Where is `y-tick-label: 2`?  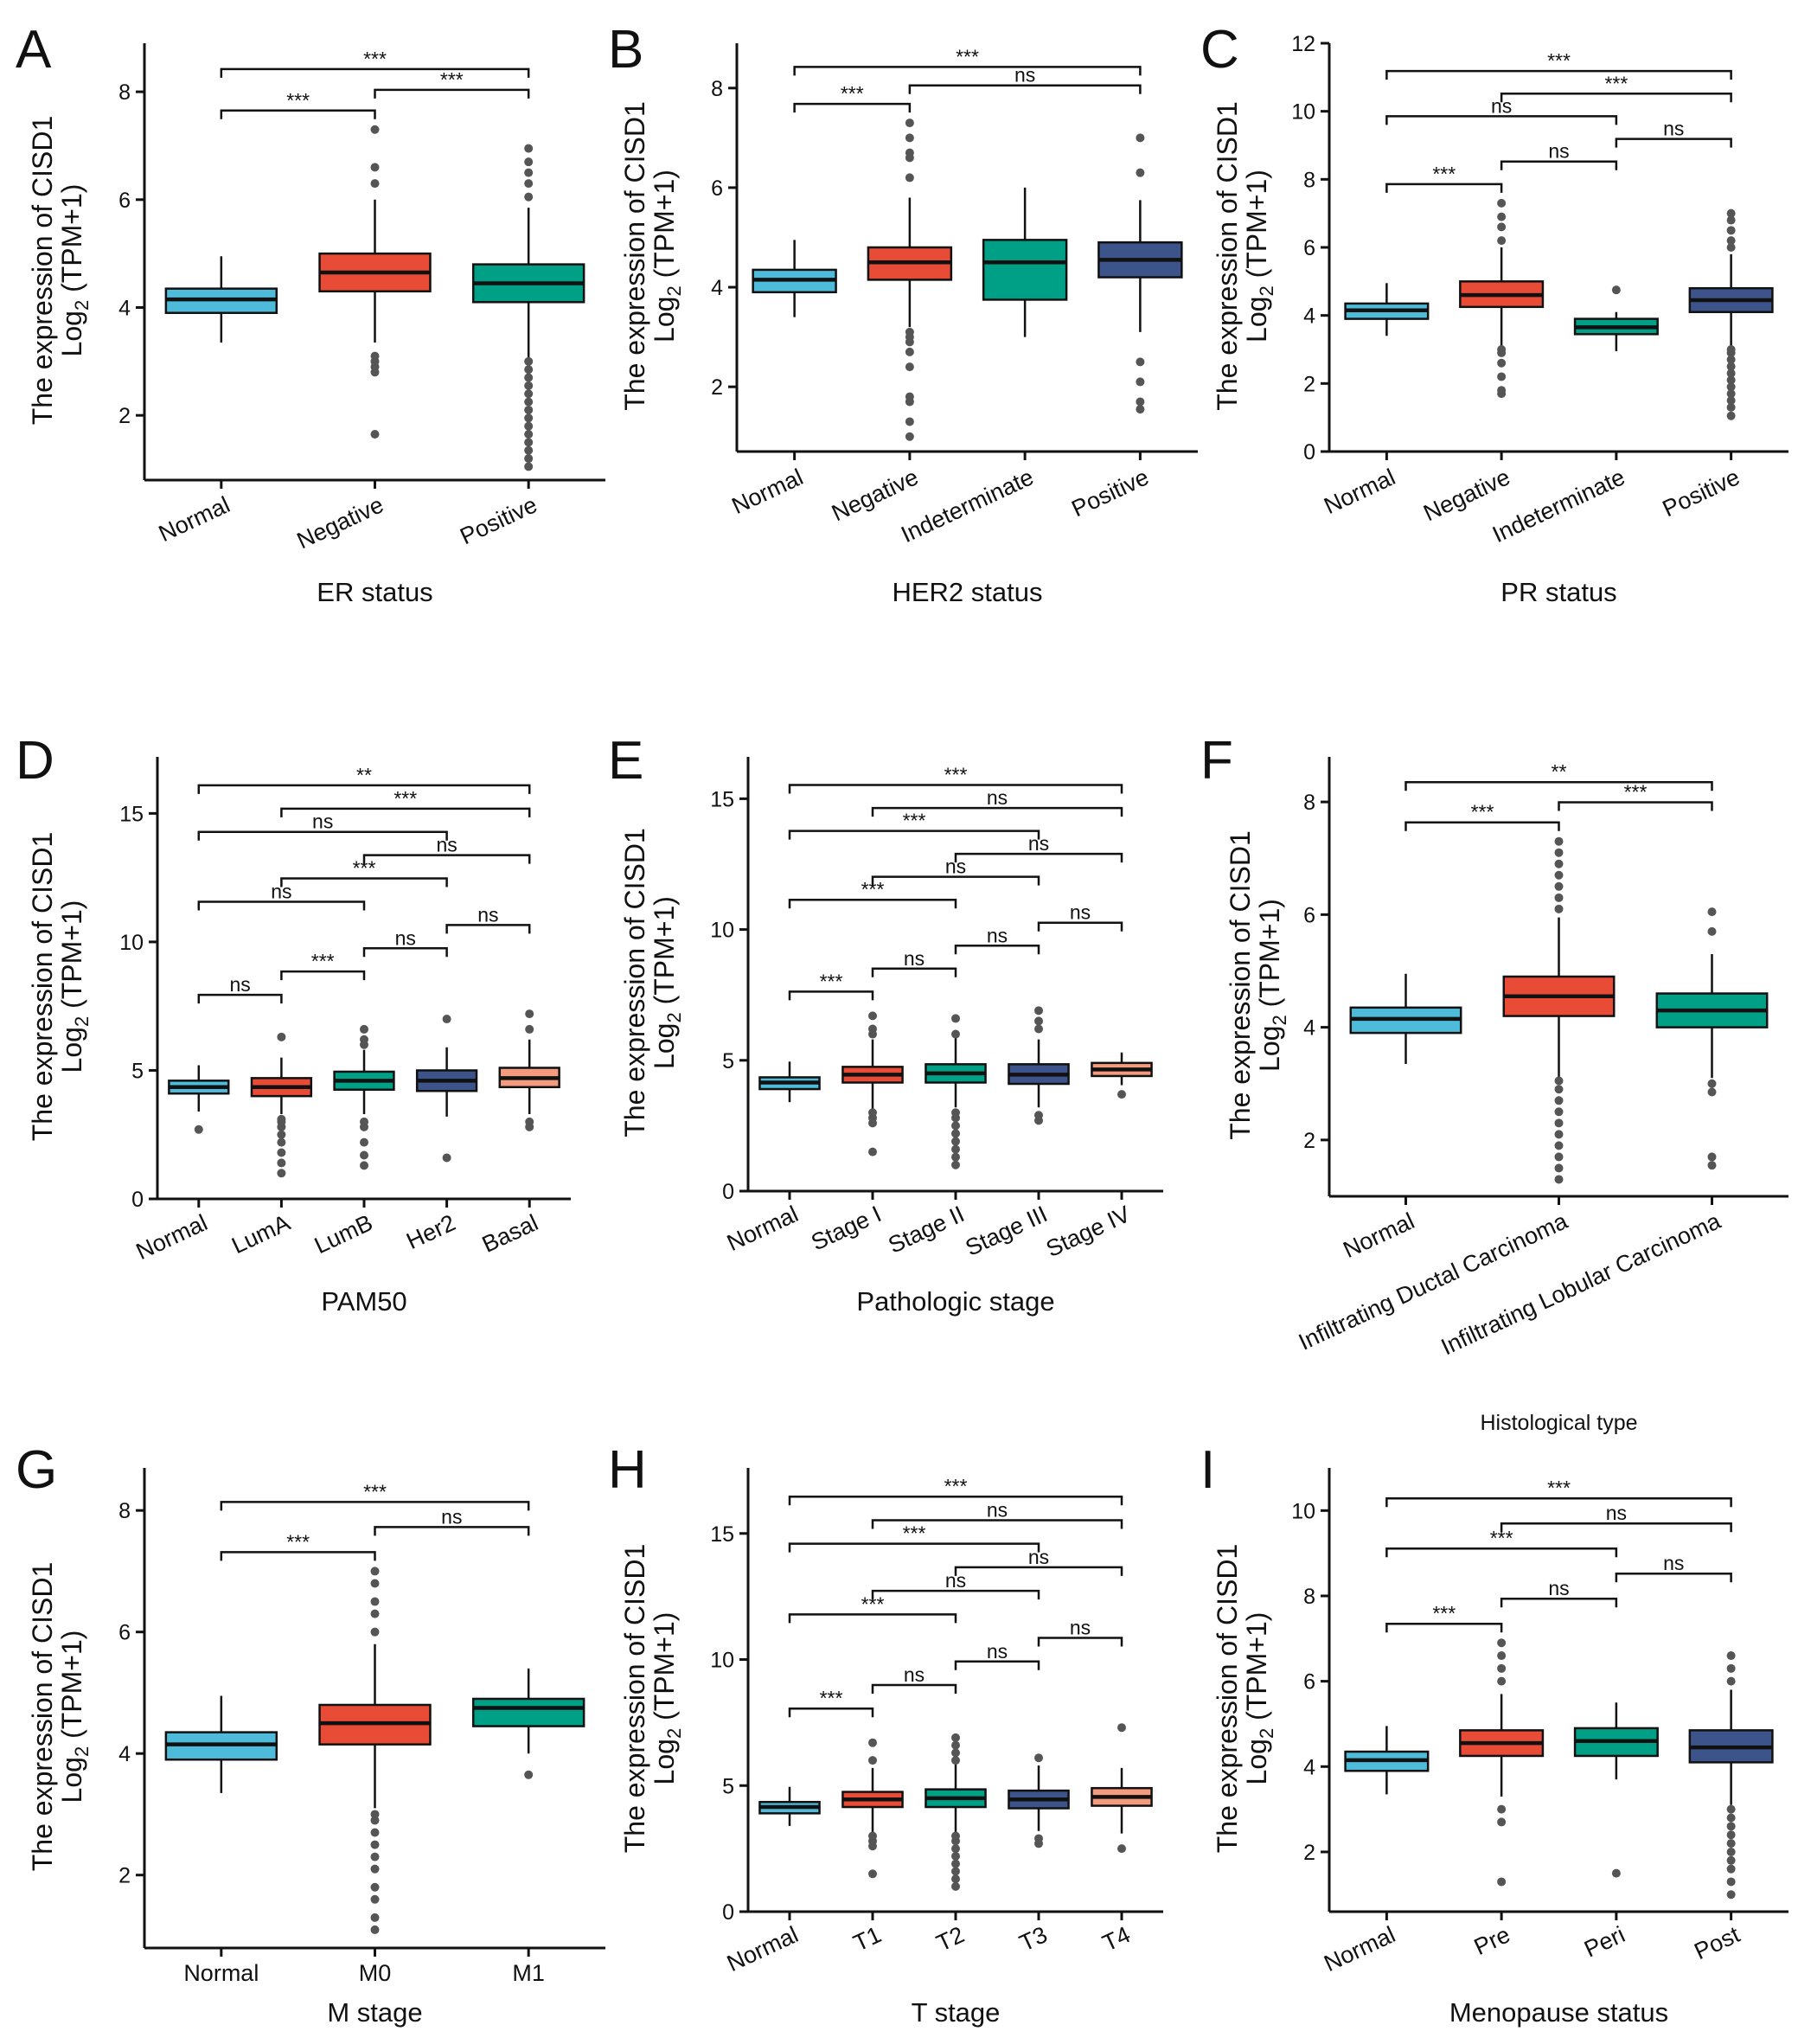
y-tick-label: 2 is located at coordinates (1309, 384).